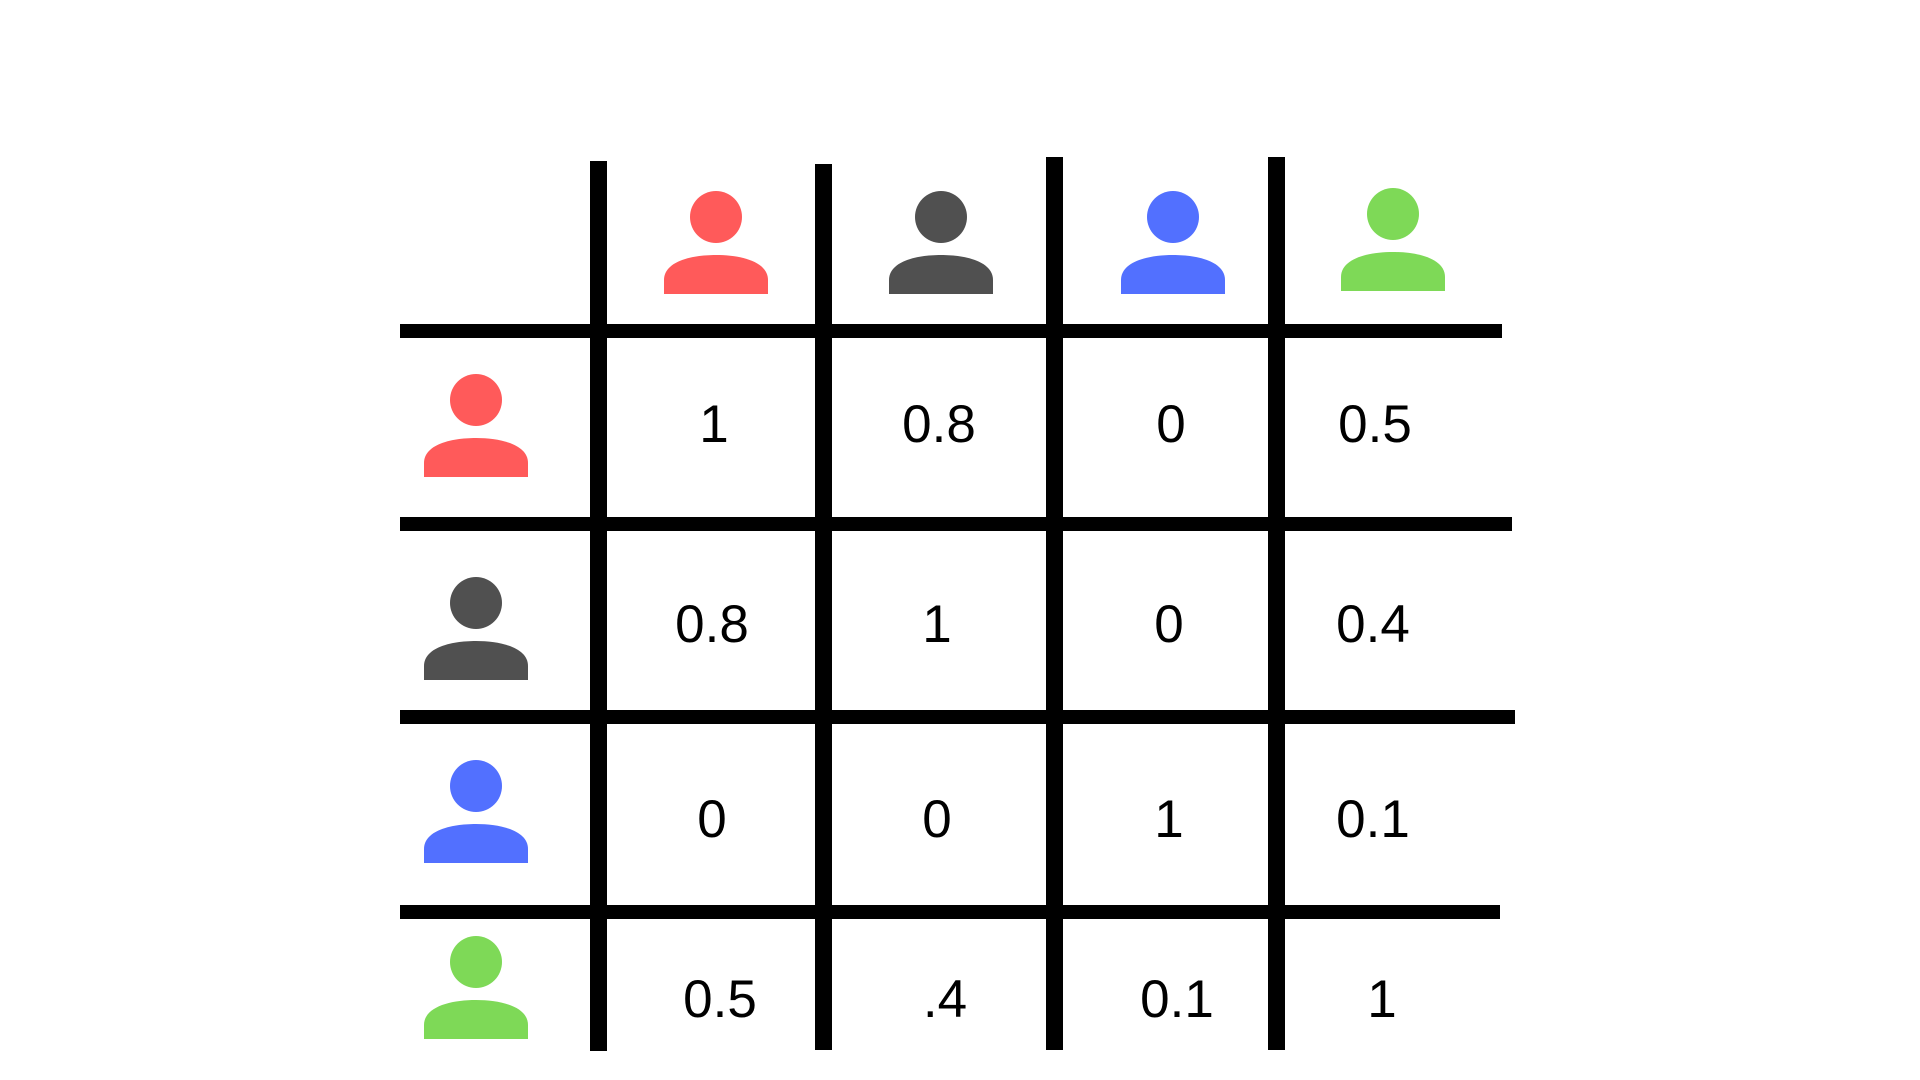 The height and width of the screenshot is (1080, 1920). I want to click on row-header-green-person-icon, so click(476, 987).